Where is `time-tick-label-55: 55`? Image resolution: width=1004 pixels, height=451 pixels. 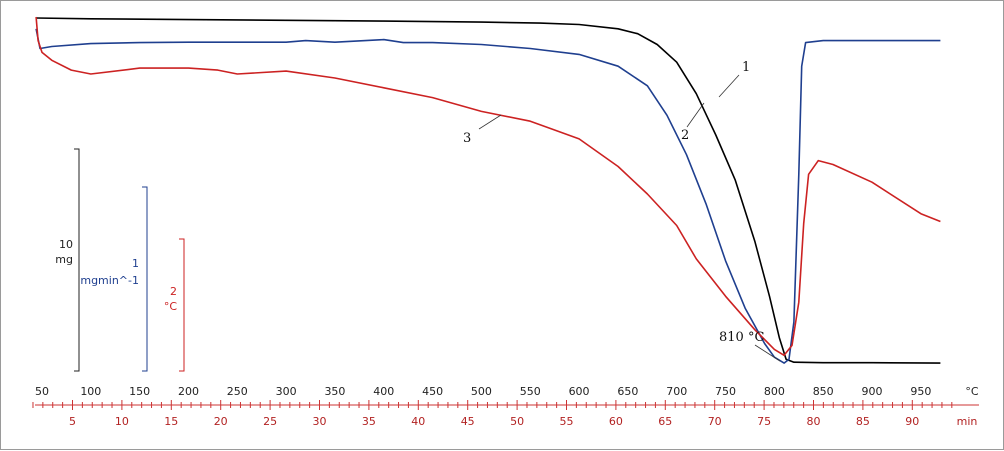
time-tick-label-55: 55 is located at coordinates (567, 421).